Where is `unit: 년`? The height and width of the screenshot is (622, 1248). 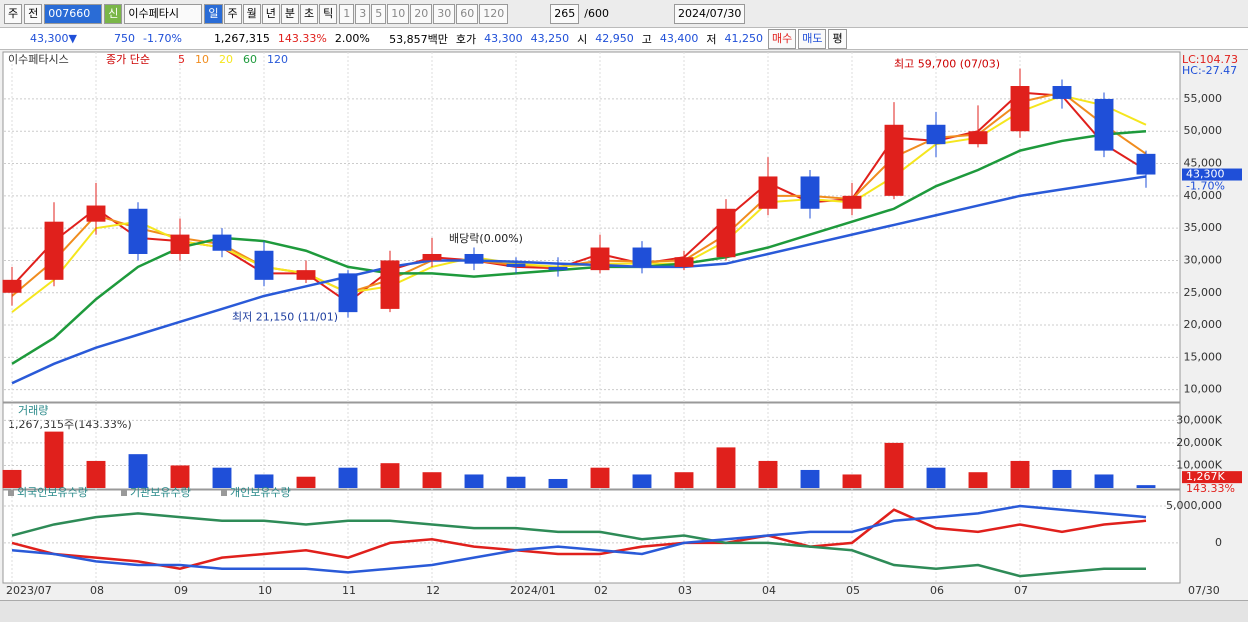 unit: 년 is located at coordinates (270, 13).